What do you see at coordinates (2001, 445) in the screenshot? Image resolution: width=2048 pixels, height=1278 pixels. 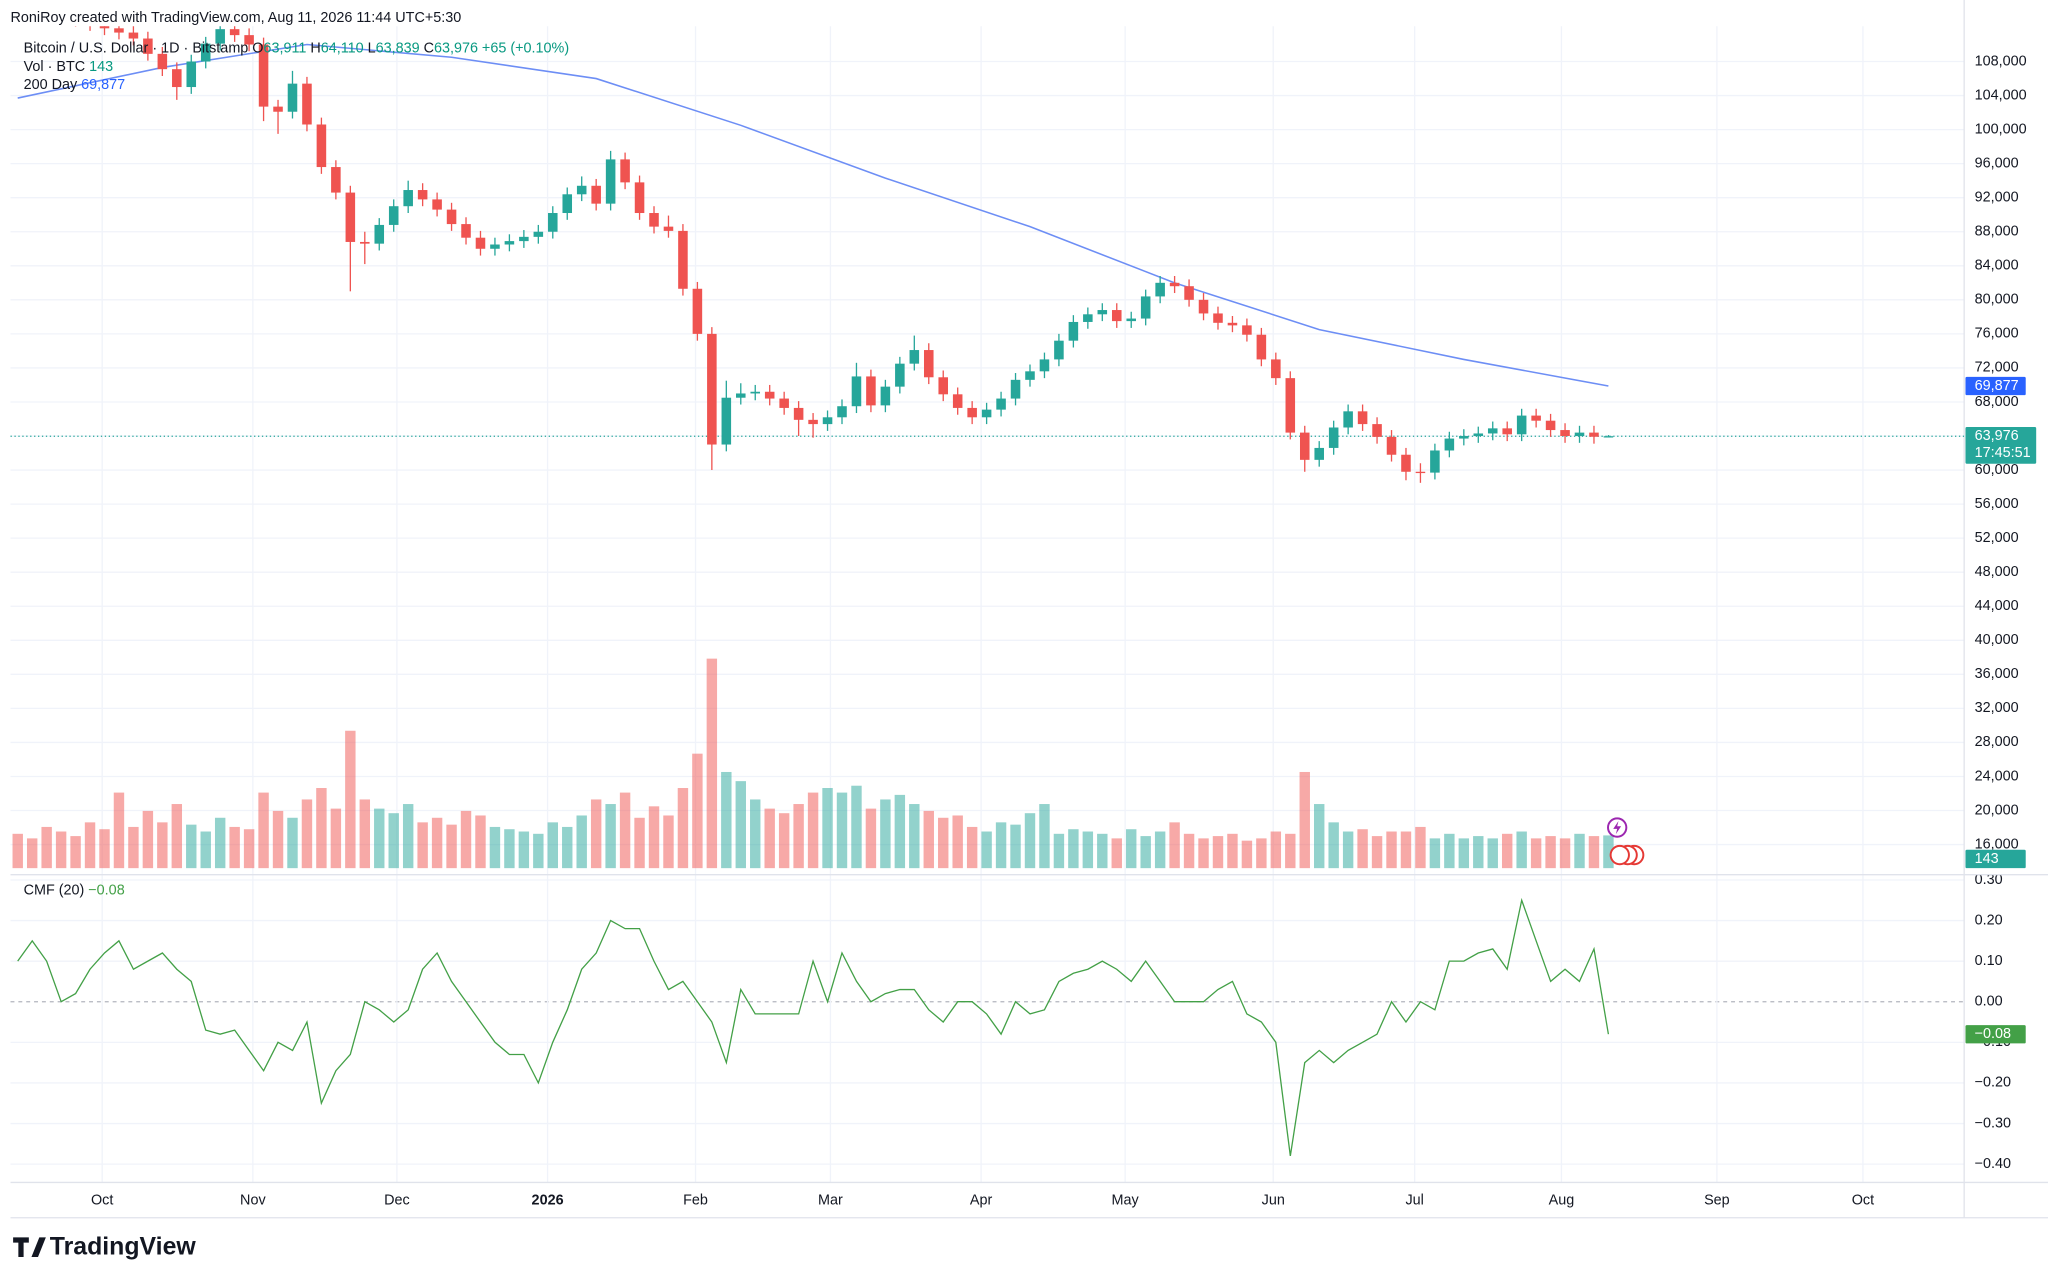 I see `last-price-tag-box` at bounding box center [2001, 445].